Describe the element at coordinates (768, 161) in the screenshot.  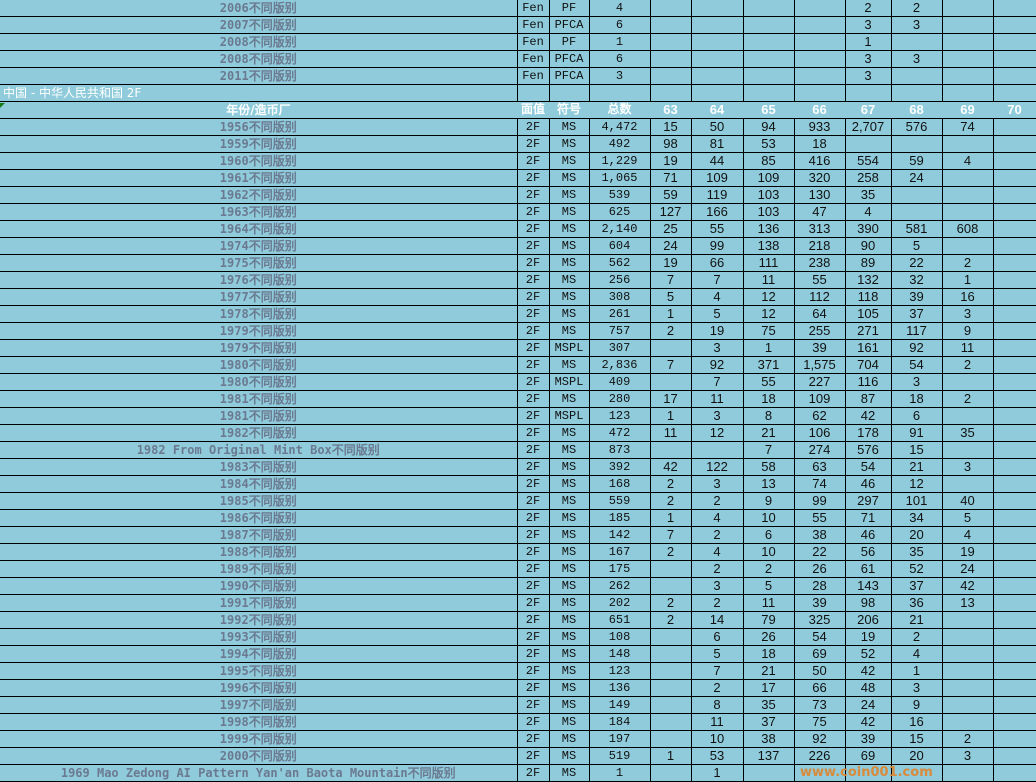
I see `cell-g65: 85` at that location.